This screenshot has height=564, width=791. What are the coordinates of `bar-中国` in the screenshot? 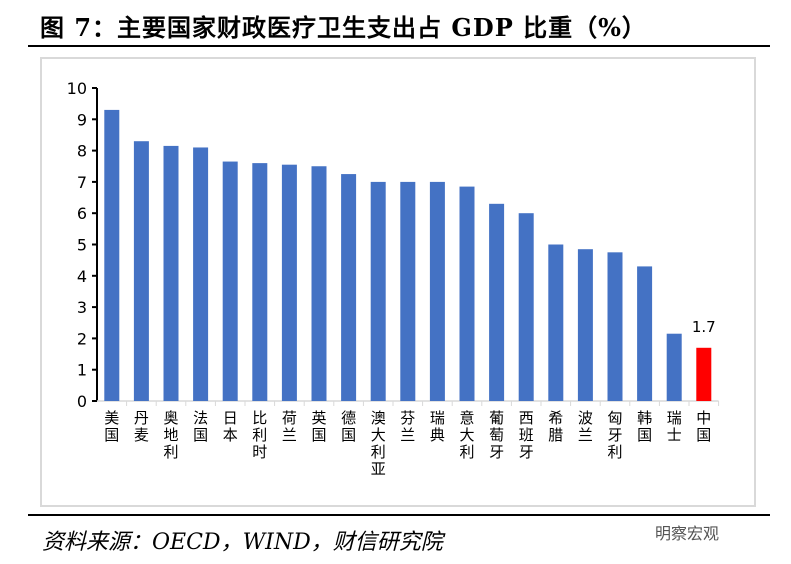 It's located at (704, 374).